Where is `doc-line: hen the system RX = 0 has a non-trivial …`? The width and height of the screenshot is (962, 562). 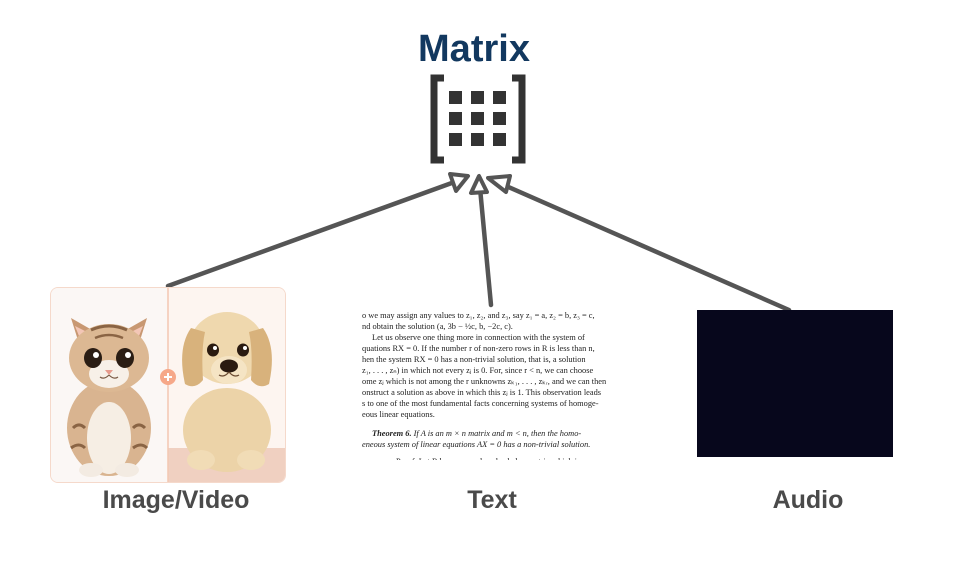
doc-line: hen the system RX = 0 has a non-trivial … is located at coordinates (474, 359).